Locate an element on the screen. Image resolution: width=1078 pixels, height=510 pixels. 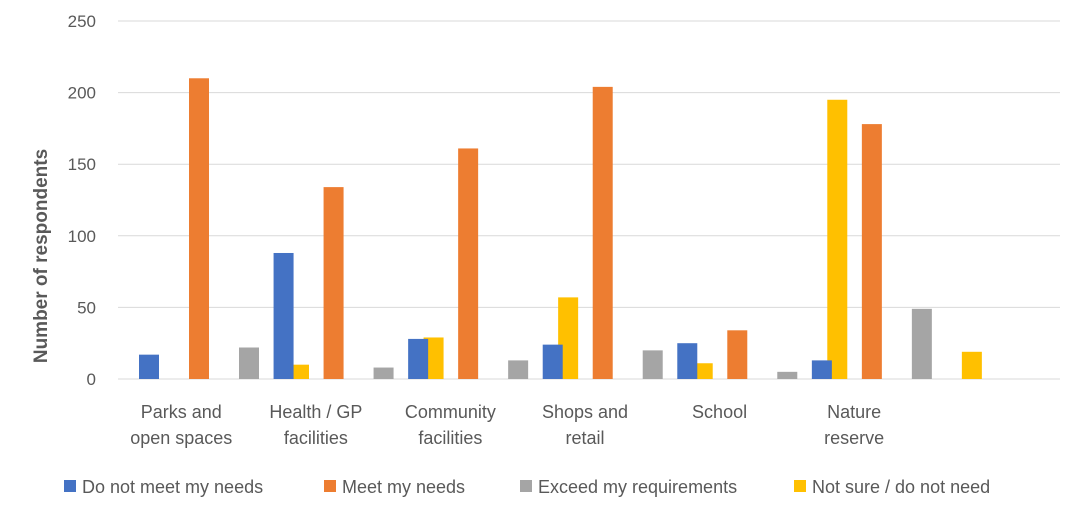
x-tick-label: Parks and open spaces is located at coordinates (181, 425).